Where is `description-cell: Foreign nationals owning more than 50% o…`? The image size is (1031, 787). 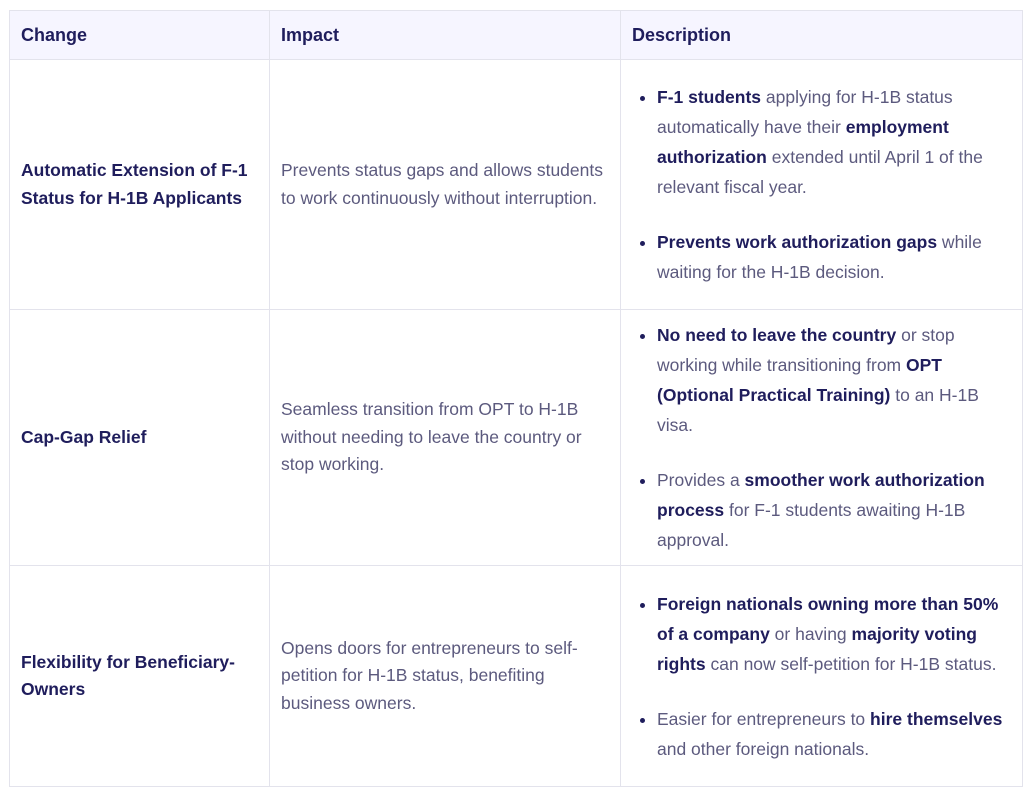 description-cell: Foreign nationals owning more than 50% o… is located at coordinates (821, 676).